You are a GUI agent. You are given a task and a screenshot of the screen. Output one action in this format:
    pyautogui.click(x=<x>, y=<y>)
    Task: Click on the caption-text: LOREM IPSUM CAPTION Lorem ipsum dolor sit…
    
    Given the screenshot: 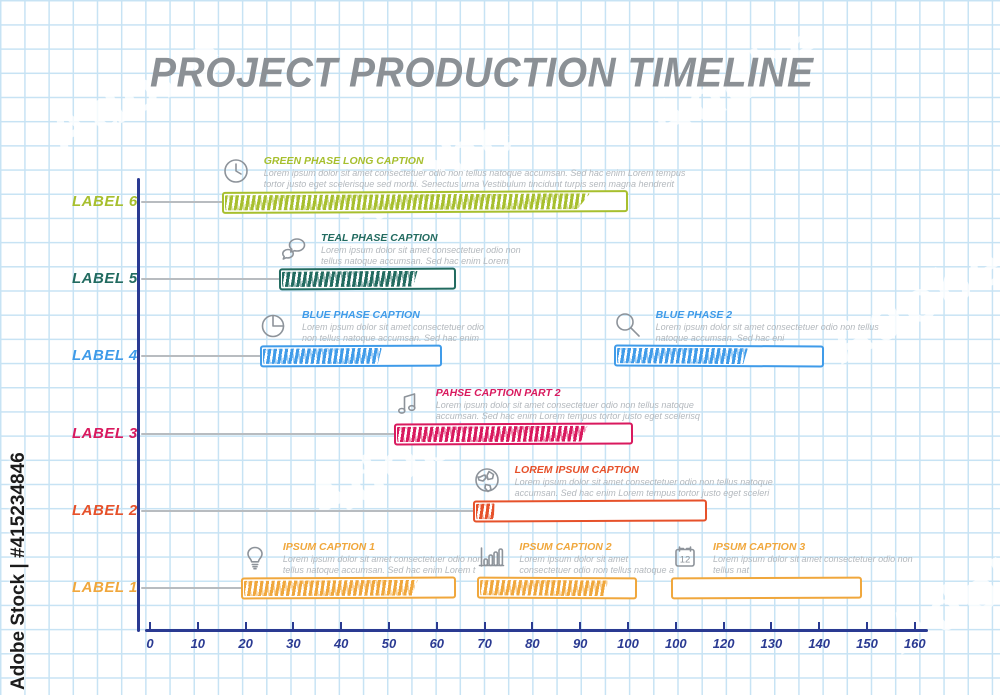 What is the action you would take?
    pyautogui.click(x=644, y=481)
    